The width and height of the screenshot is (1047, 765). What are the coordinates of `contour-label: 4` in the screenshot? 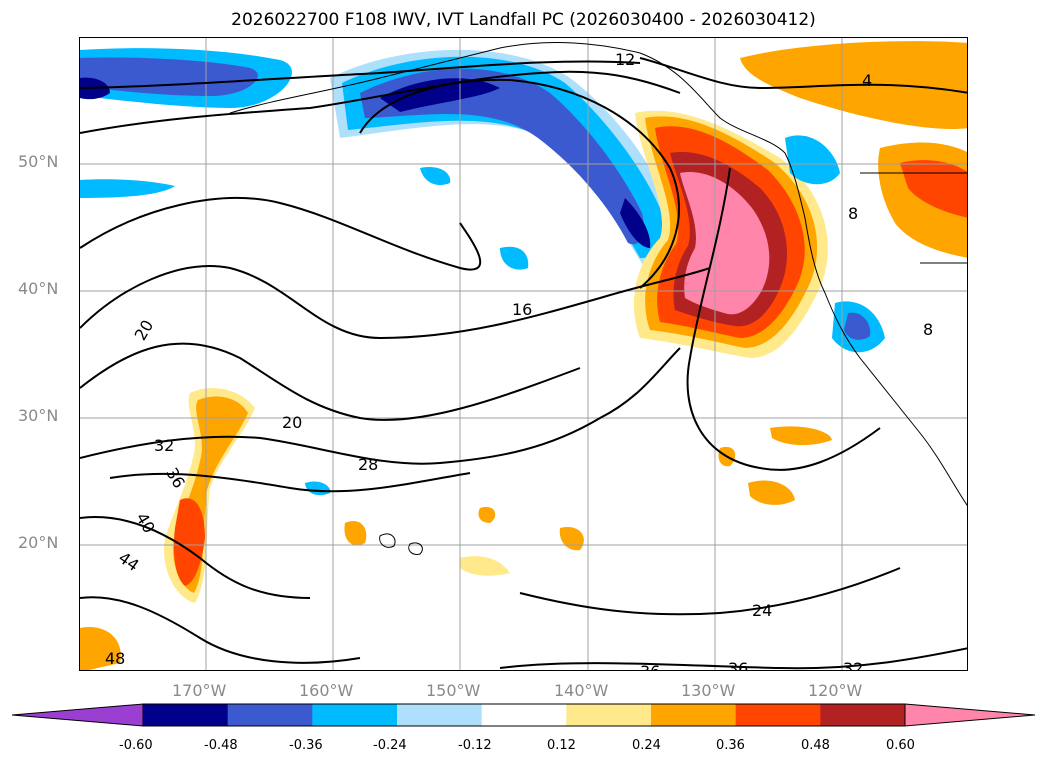 It's located at (867, 80).